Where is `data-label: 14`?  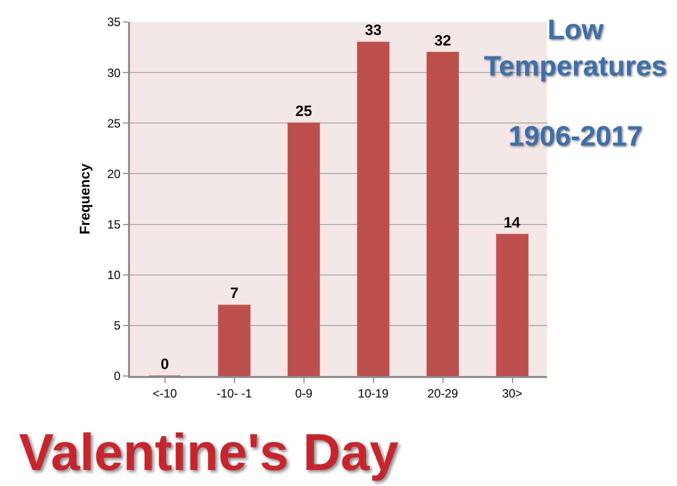
data-label: 14 is located at coordinates (512, 223).